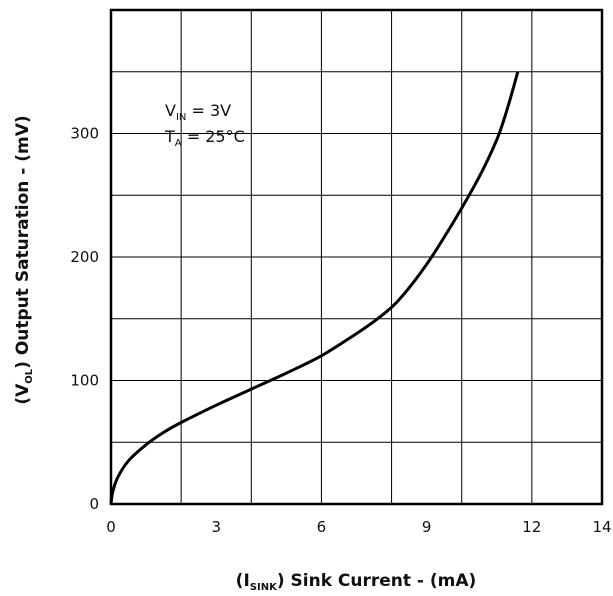 The image size is (613, 596). I want to click on x-axis-title: (ISINK) Sink Current - (mA), so click(356, 582).